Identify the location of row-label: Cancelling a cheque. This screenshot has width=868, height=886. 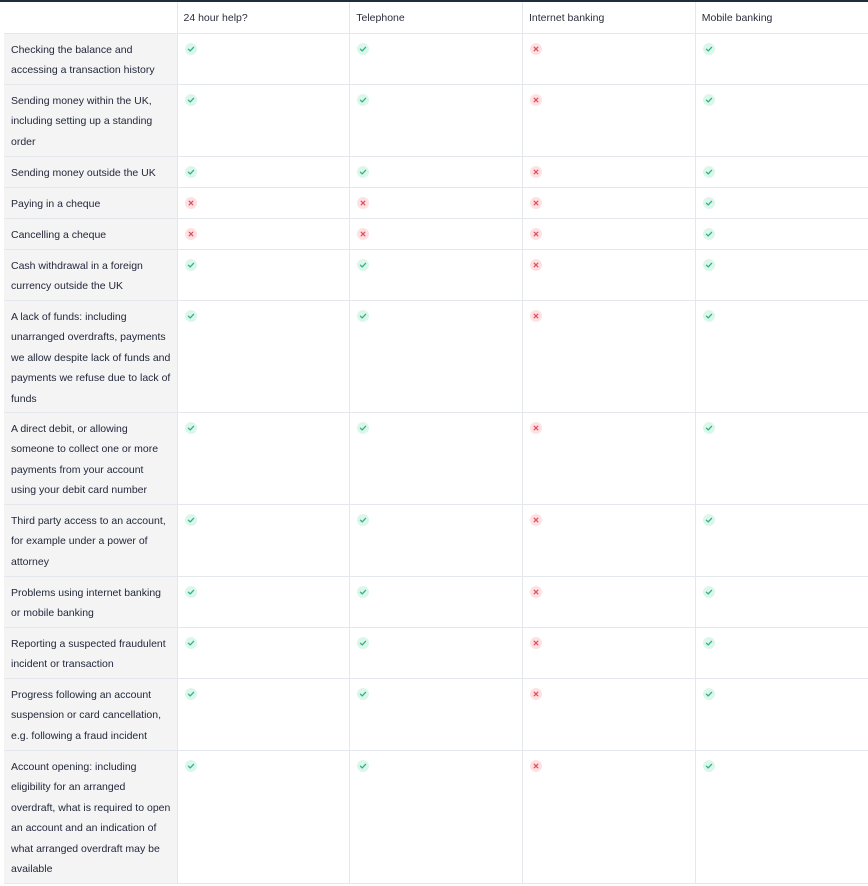
(90, 234).